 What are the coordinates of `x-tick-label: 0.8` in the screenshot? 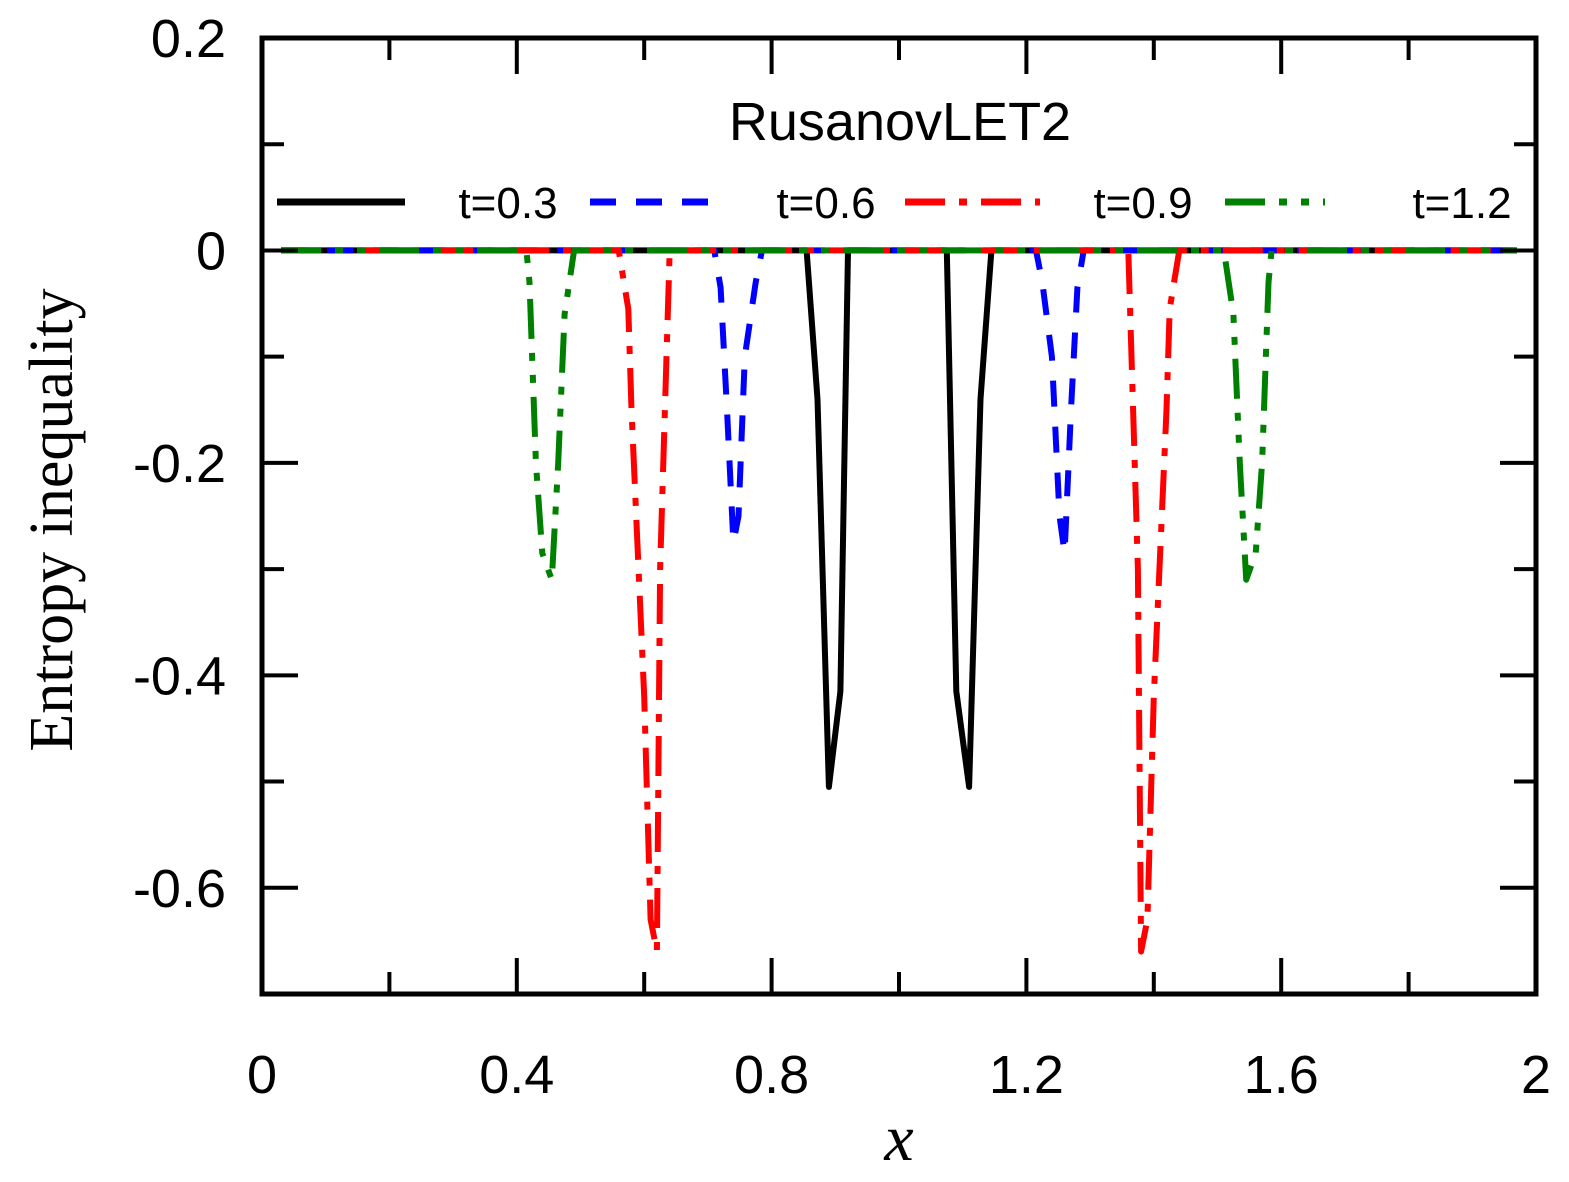 It's located at (771, 1075).